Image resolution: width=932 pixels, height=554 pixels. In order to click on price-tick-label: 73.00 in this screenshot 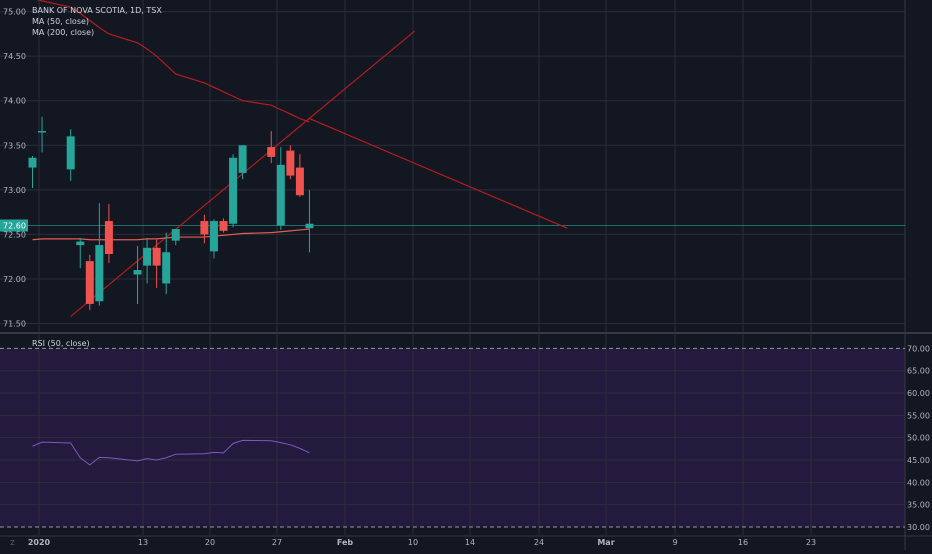, I will do `click(14, 190)`.